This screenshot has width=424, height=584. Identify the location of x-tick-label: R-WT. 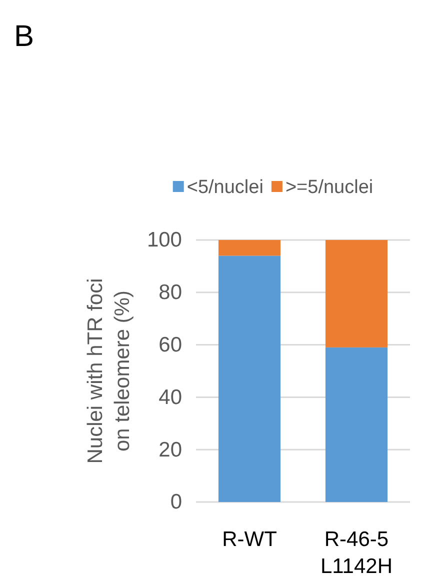
(250, 539).